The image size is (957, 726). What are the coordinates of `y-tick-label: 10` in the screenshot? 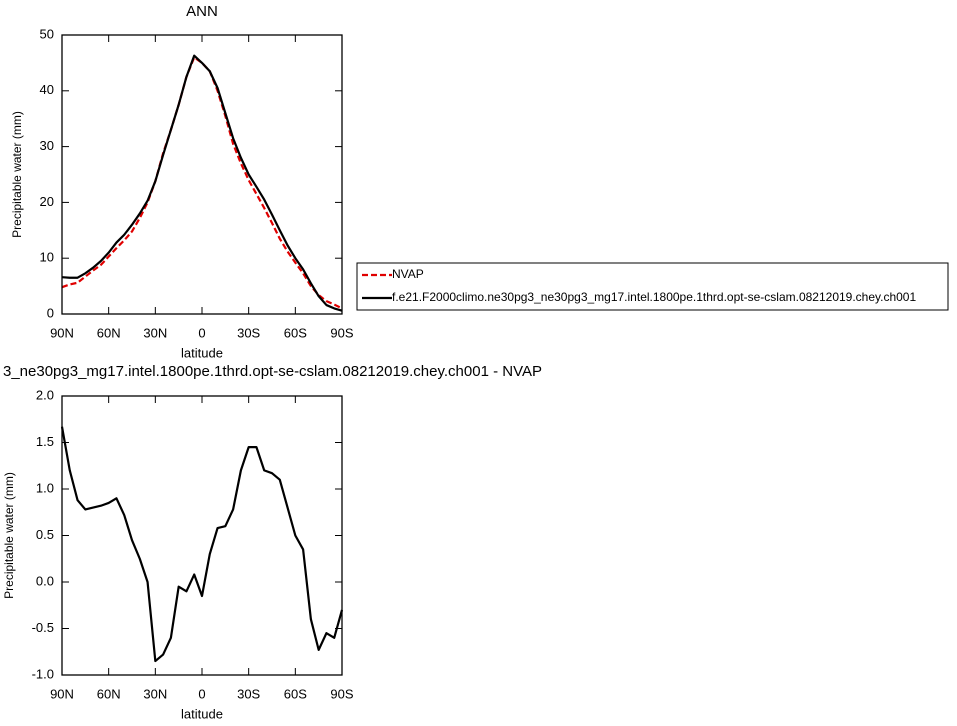 It's located at (47, 257).